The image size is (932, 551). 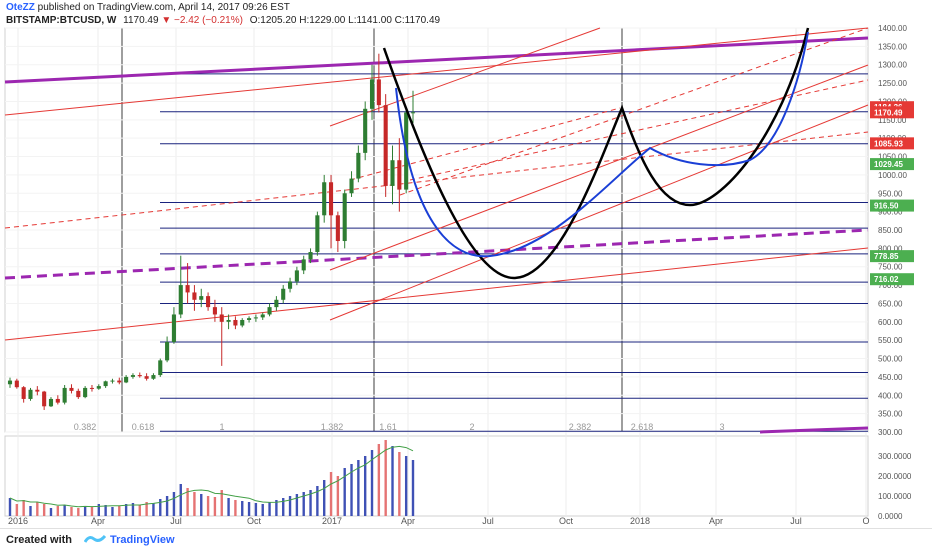 I want to click on ohlc-values: O:1205.20 H:1229.00 L:1141.00 C:1170.49, so click(x=345, y=20).